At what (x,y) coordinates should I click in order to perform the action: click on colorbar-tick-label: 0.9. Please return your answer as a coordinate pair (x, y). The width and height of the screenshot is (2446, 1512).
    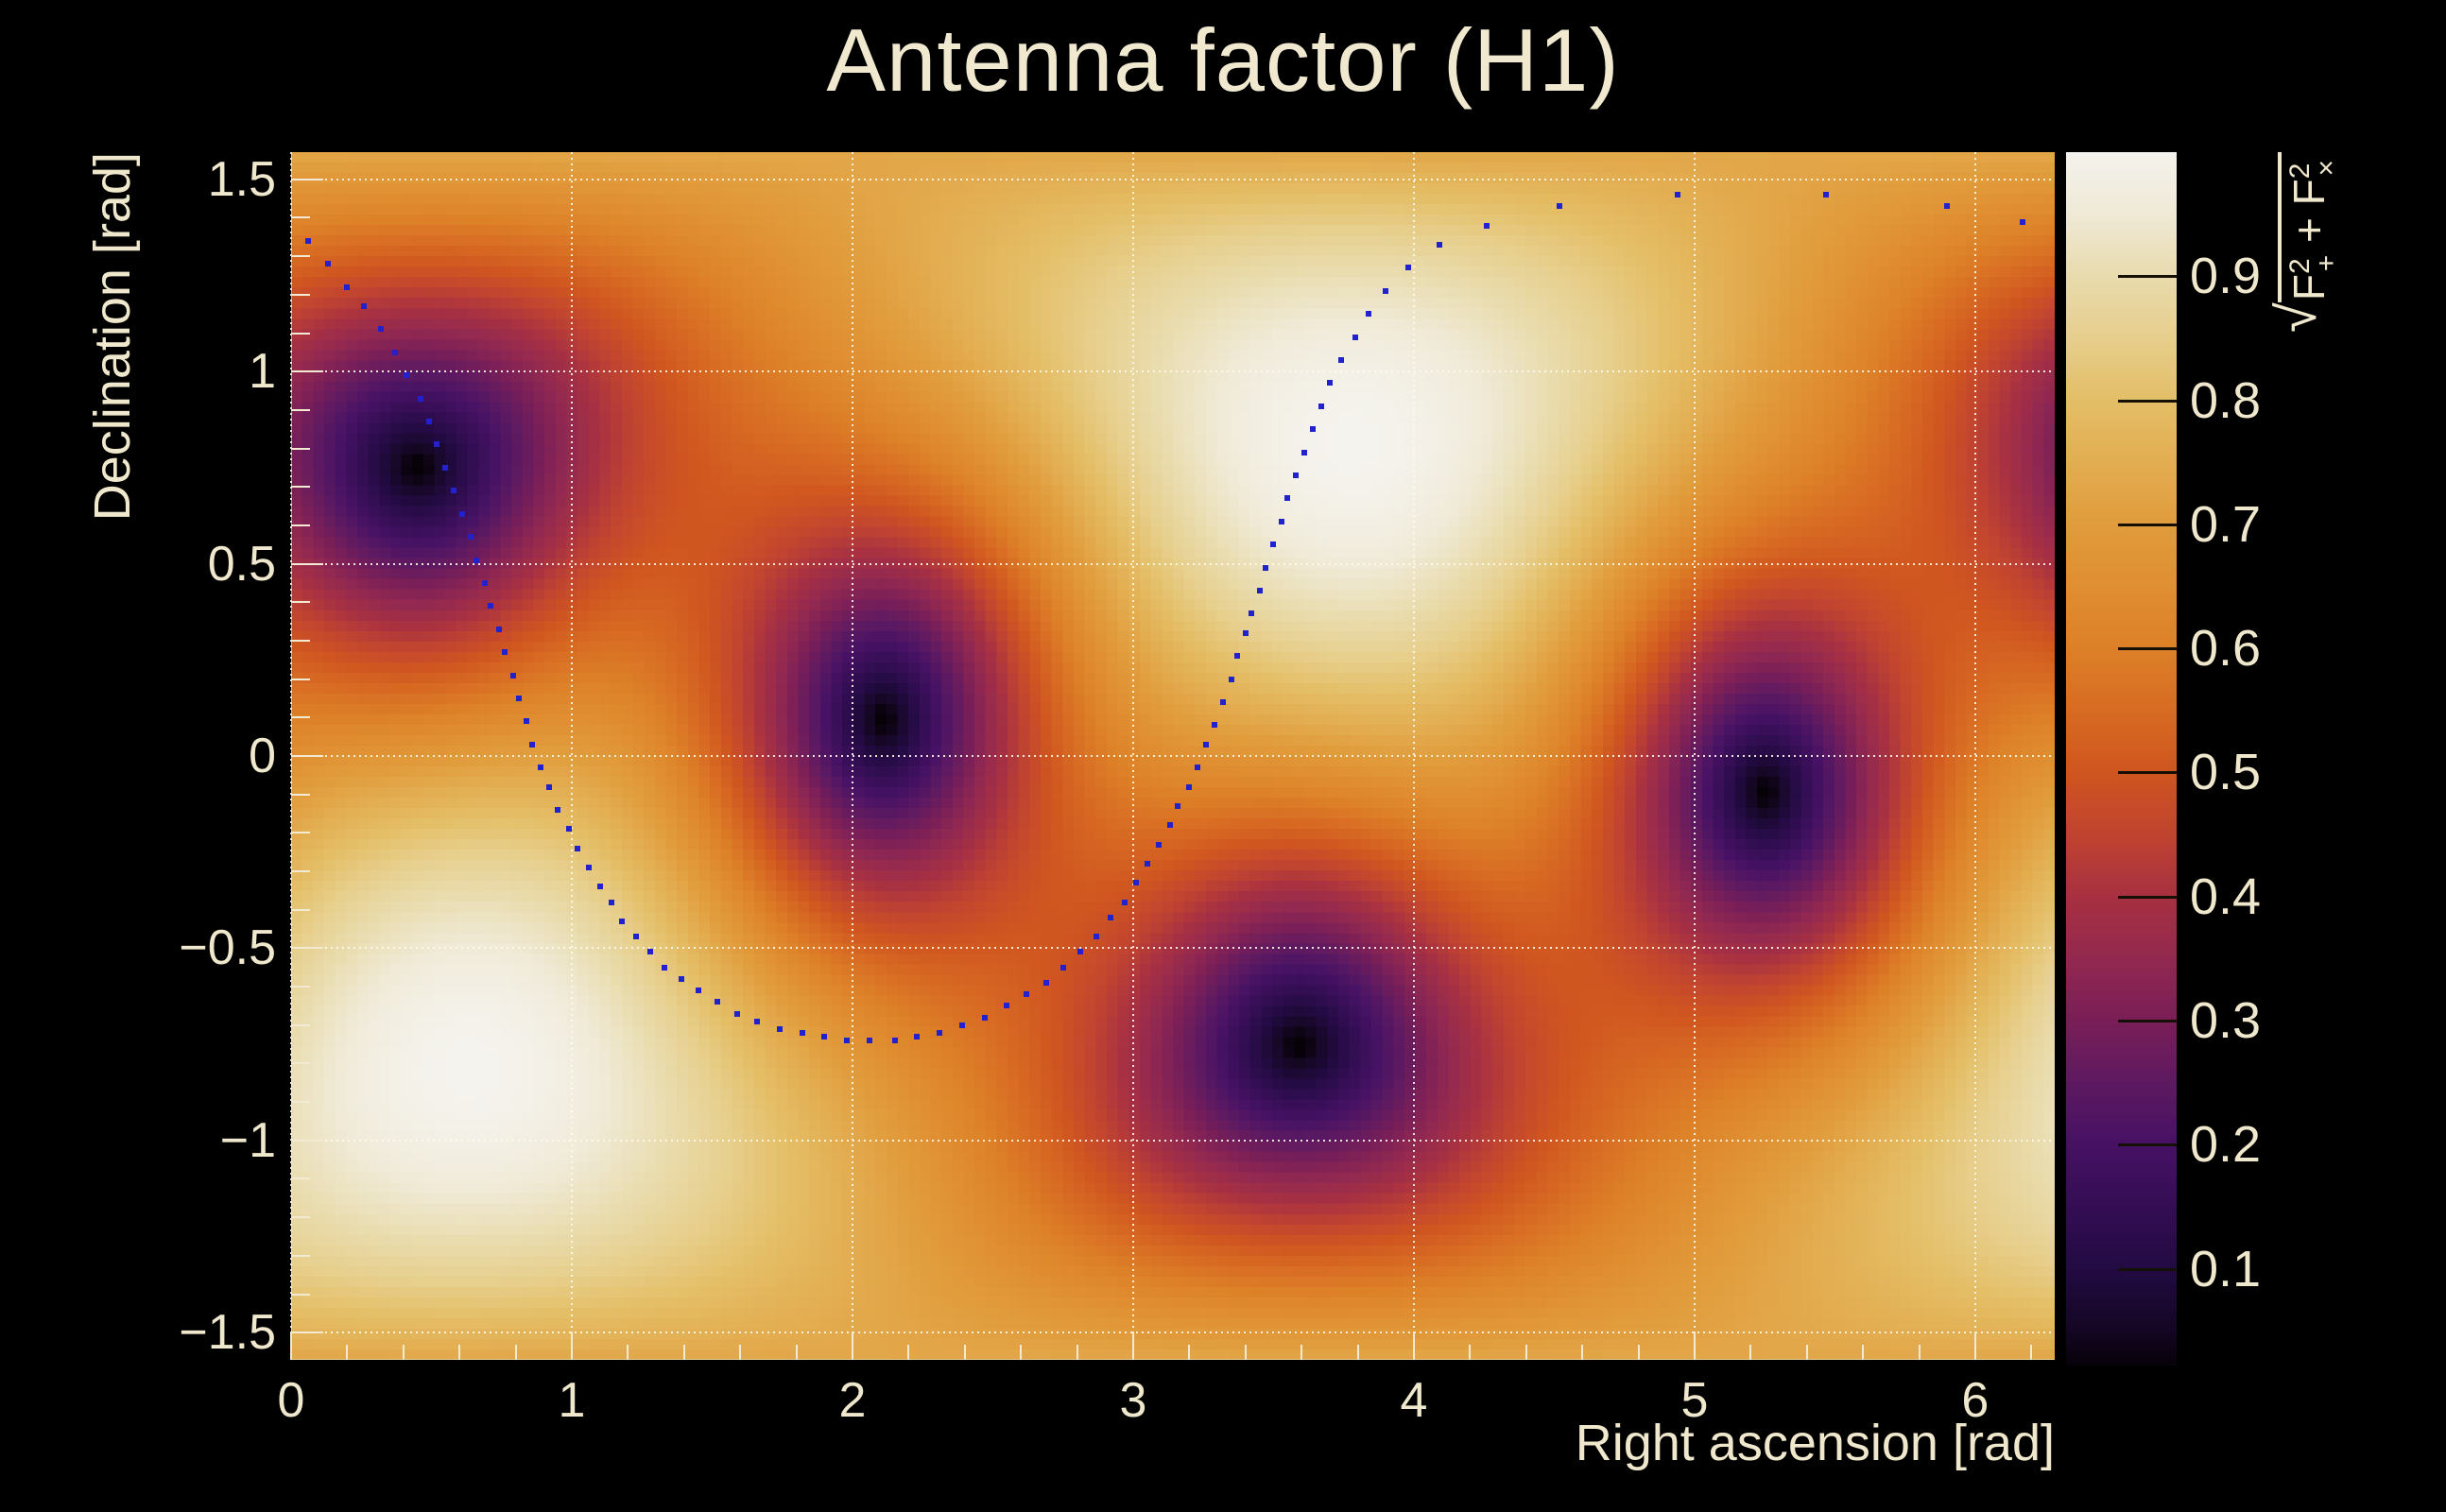
    Looking at the image, I should click on (2226, 276).